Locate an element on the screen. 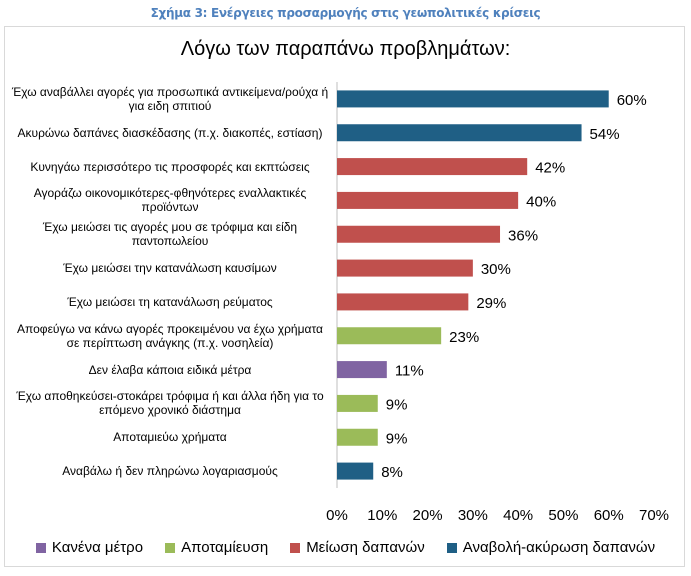  category-label: Δεν έλαβα κάποια ειδικά μέτρα is located at coordinates (170, 369).